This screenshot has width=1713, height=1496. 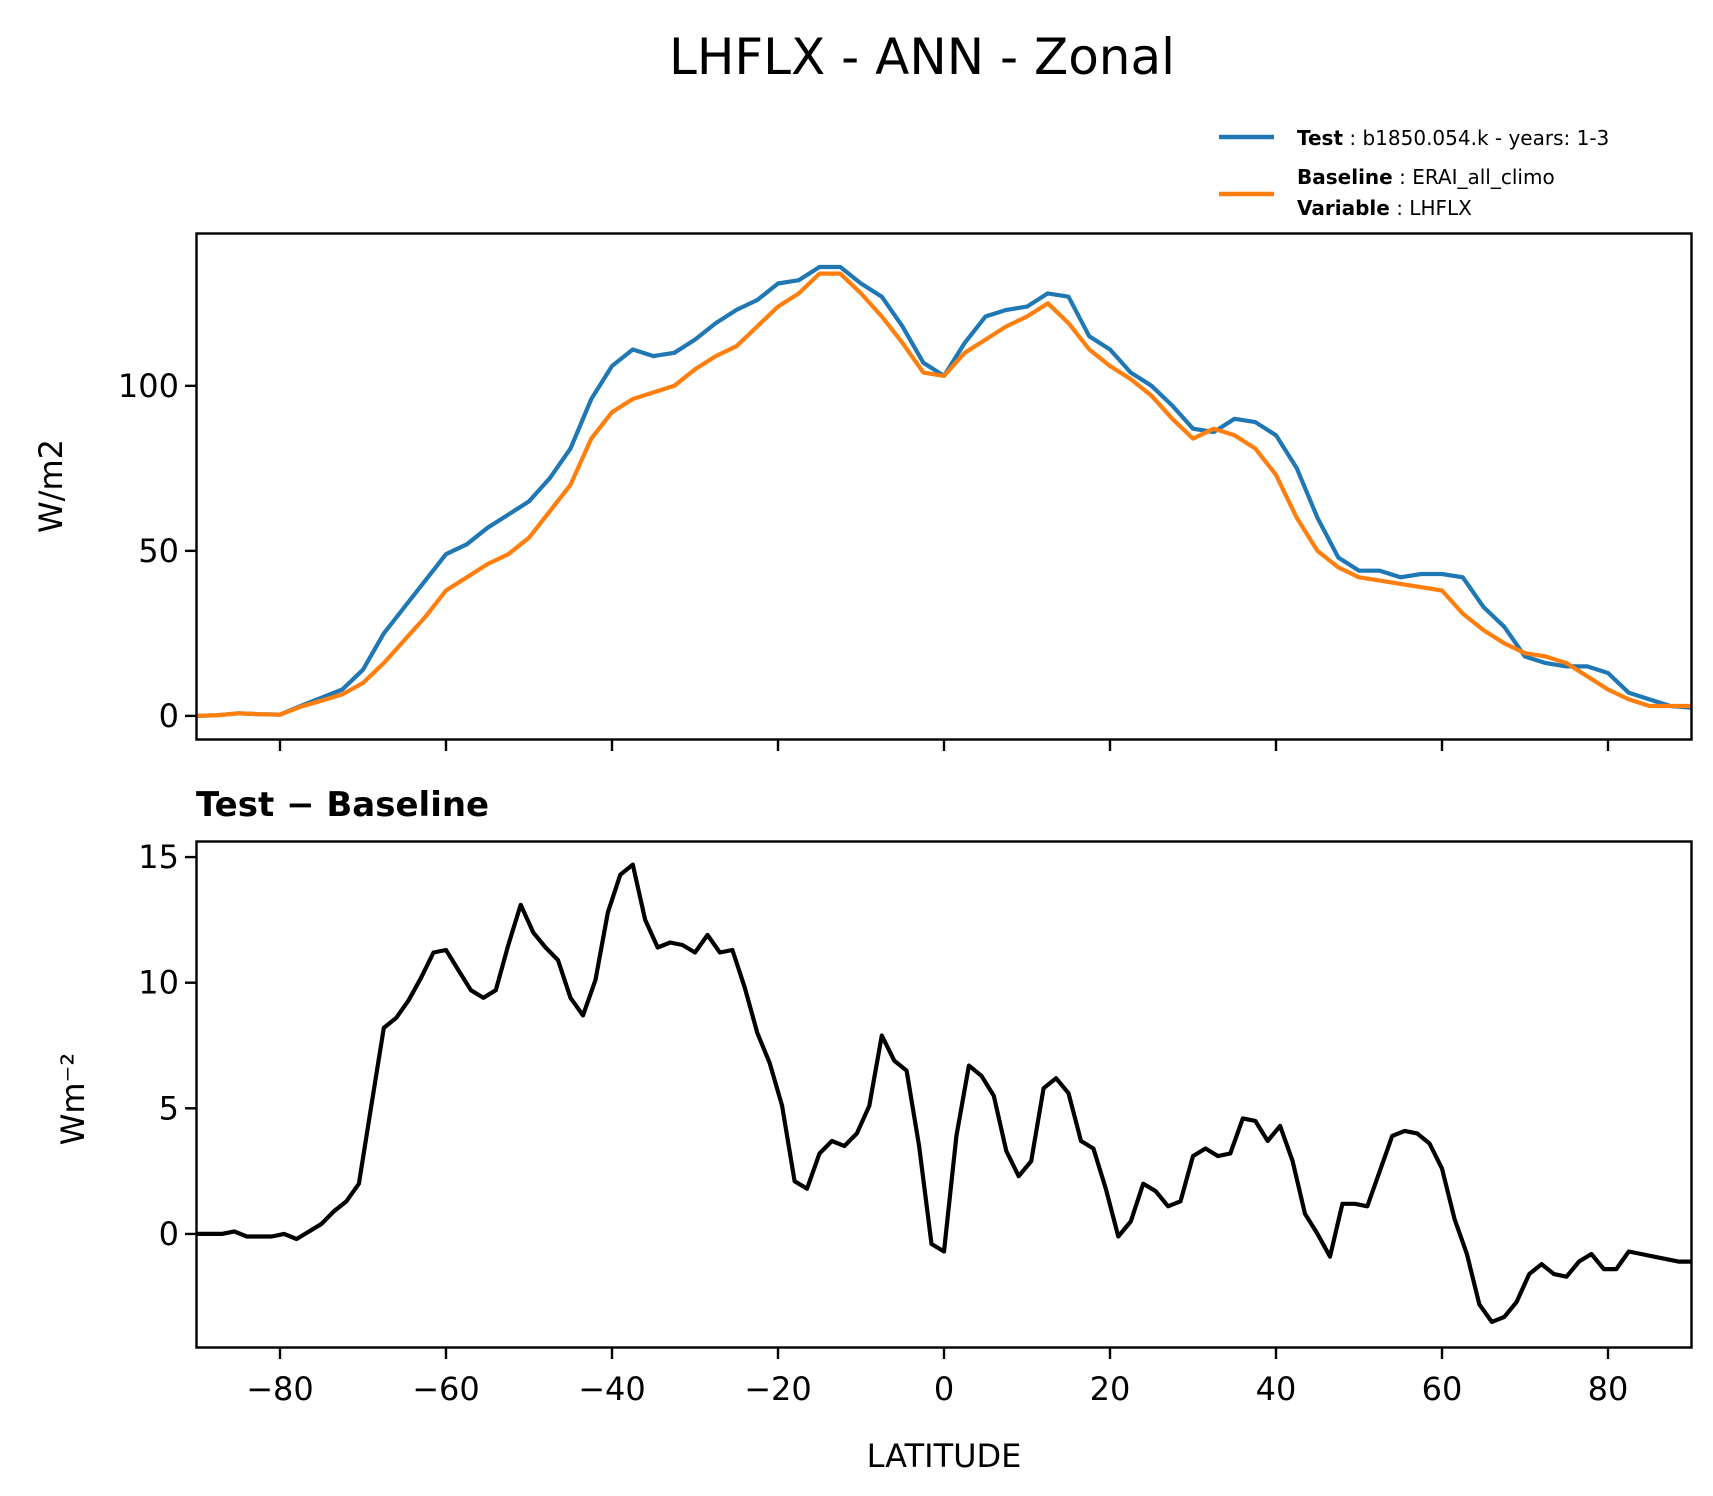 What do you see at coordinates (944, 1456) in the screenshot?
I see `bottom-xlabel: LATITUDE` at bounding box center [944, 1456].